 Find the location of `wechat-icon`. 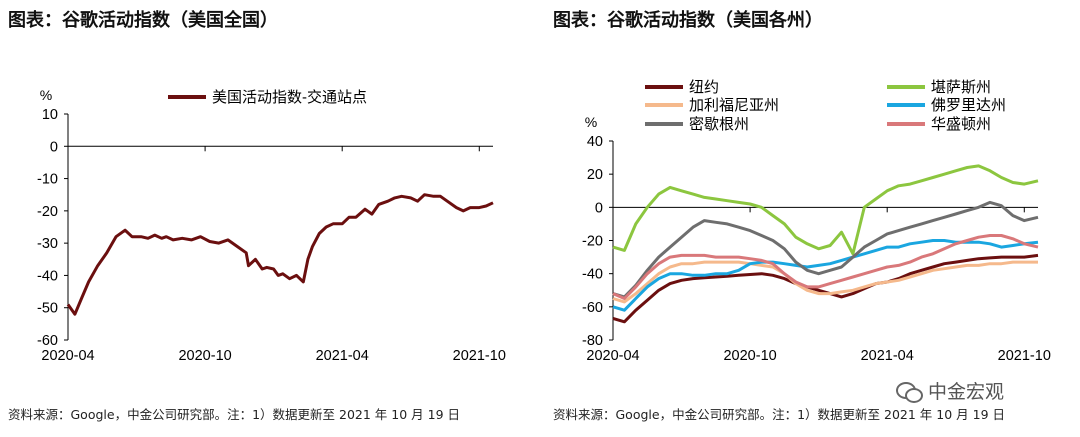

wechat-icon is located at coordinates (909, 391).